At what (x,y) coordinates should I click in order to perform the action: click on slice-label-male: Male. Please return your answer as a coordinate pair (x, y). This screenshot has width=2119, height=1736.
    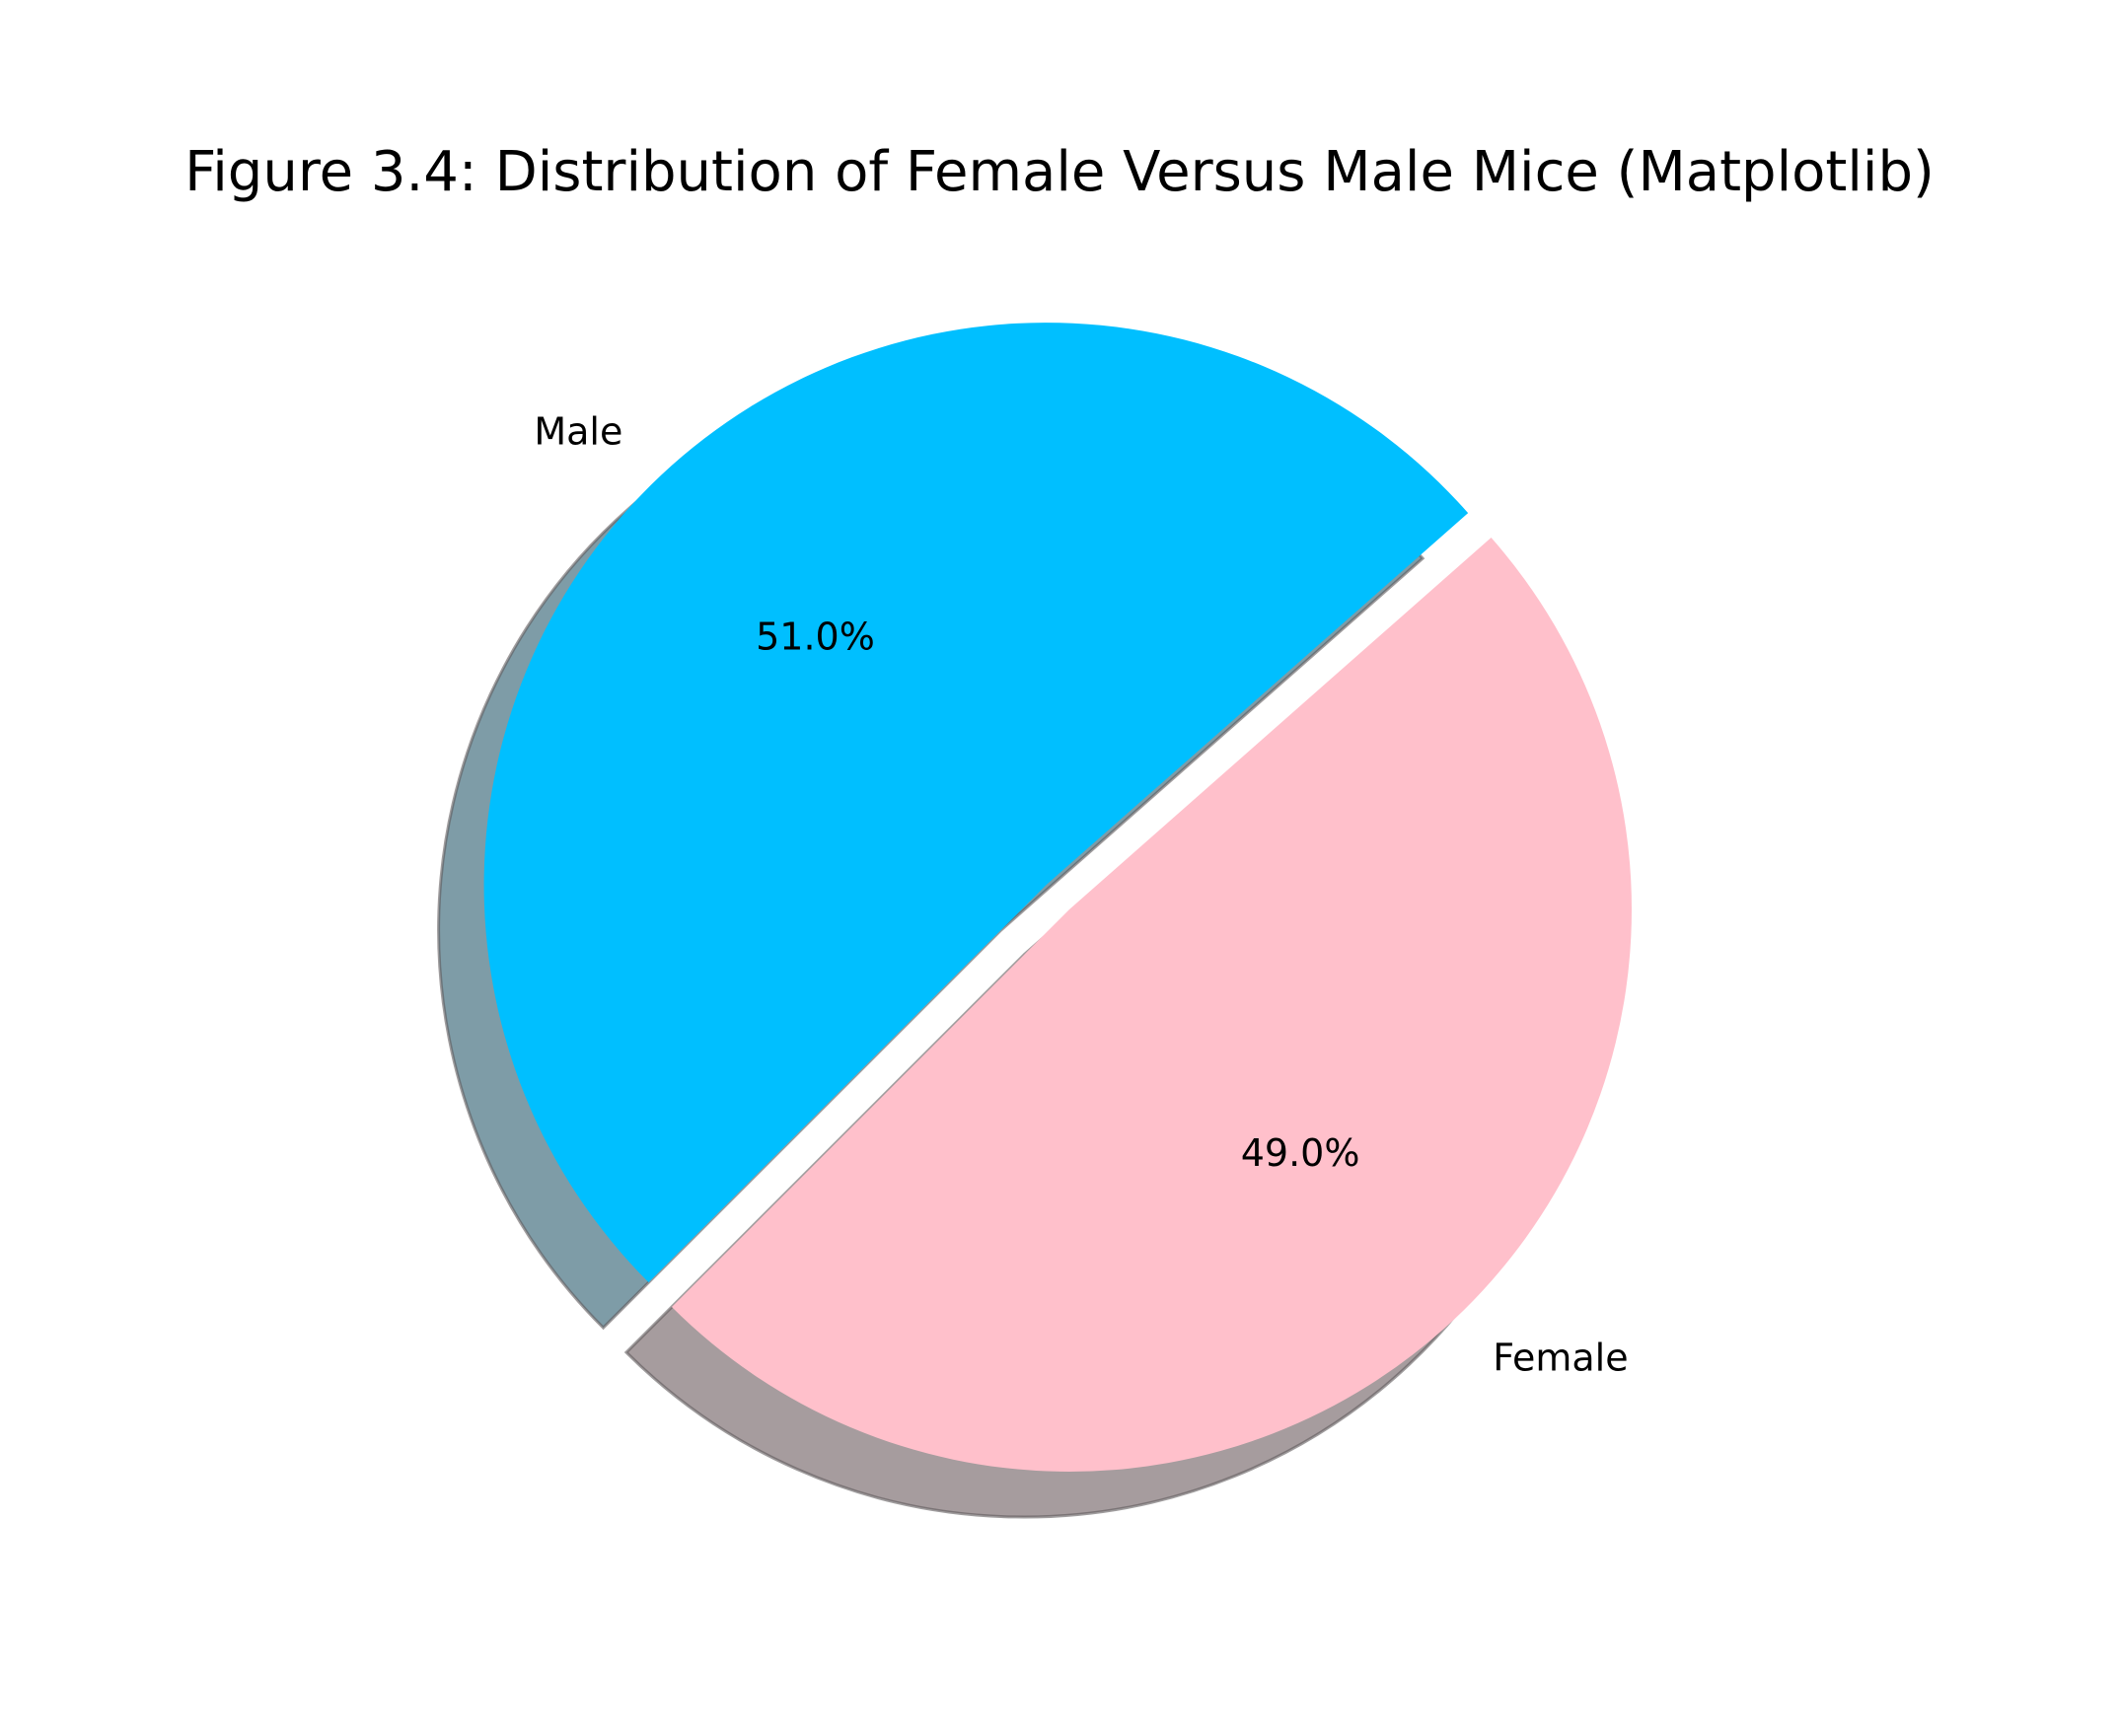
    Looking at the image, I should click on (578, 432).